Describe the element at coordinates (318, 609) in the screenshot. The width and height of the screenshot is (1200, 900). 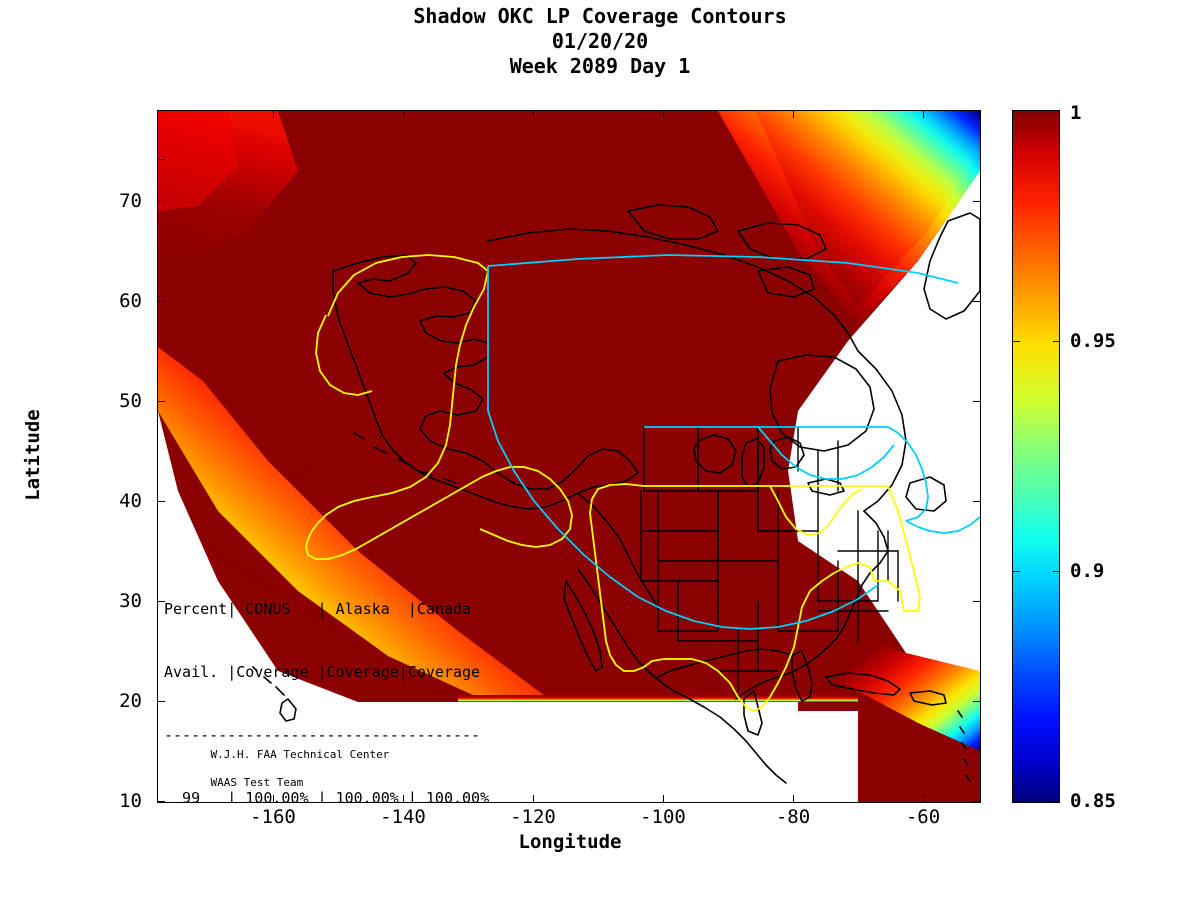
I see `stats-header-row-1: Percent| CONUS | Alaska |Canada` at that location.